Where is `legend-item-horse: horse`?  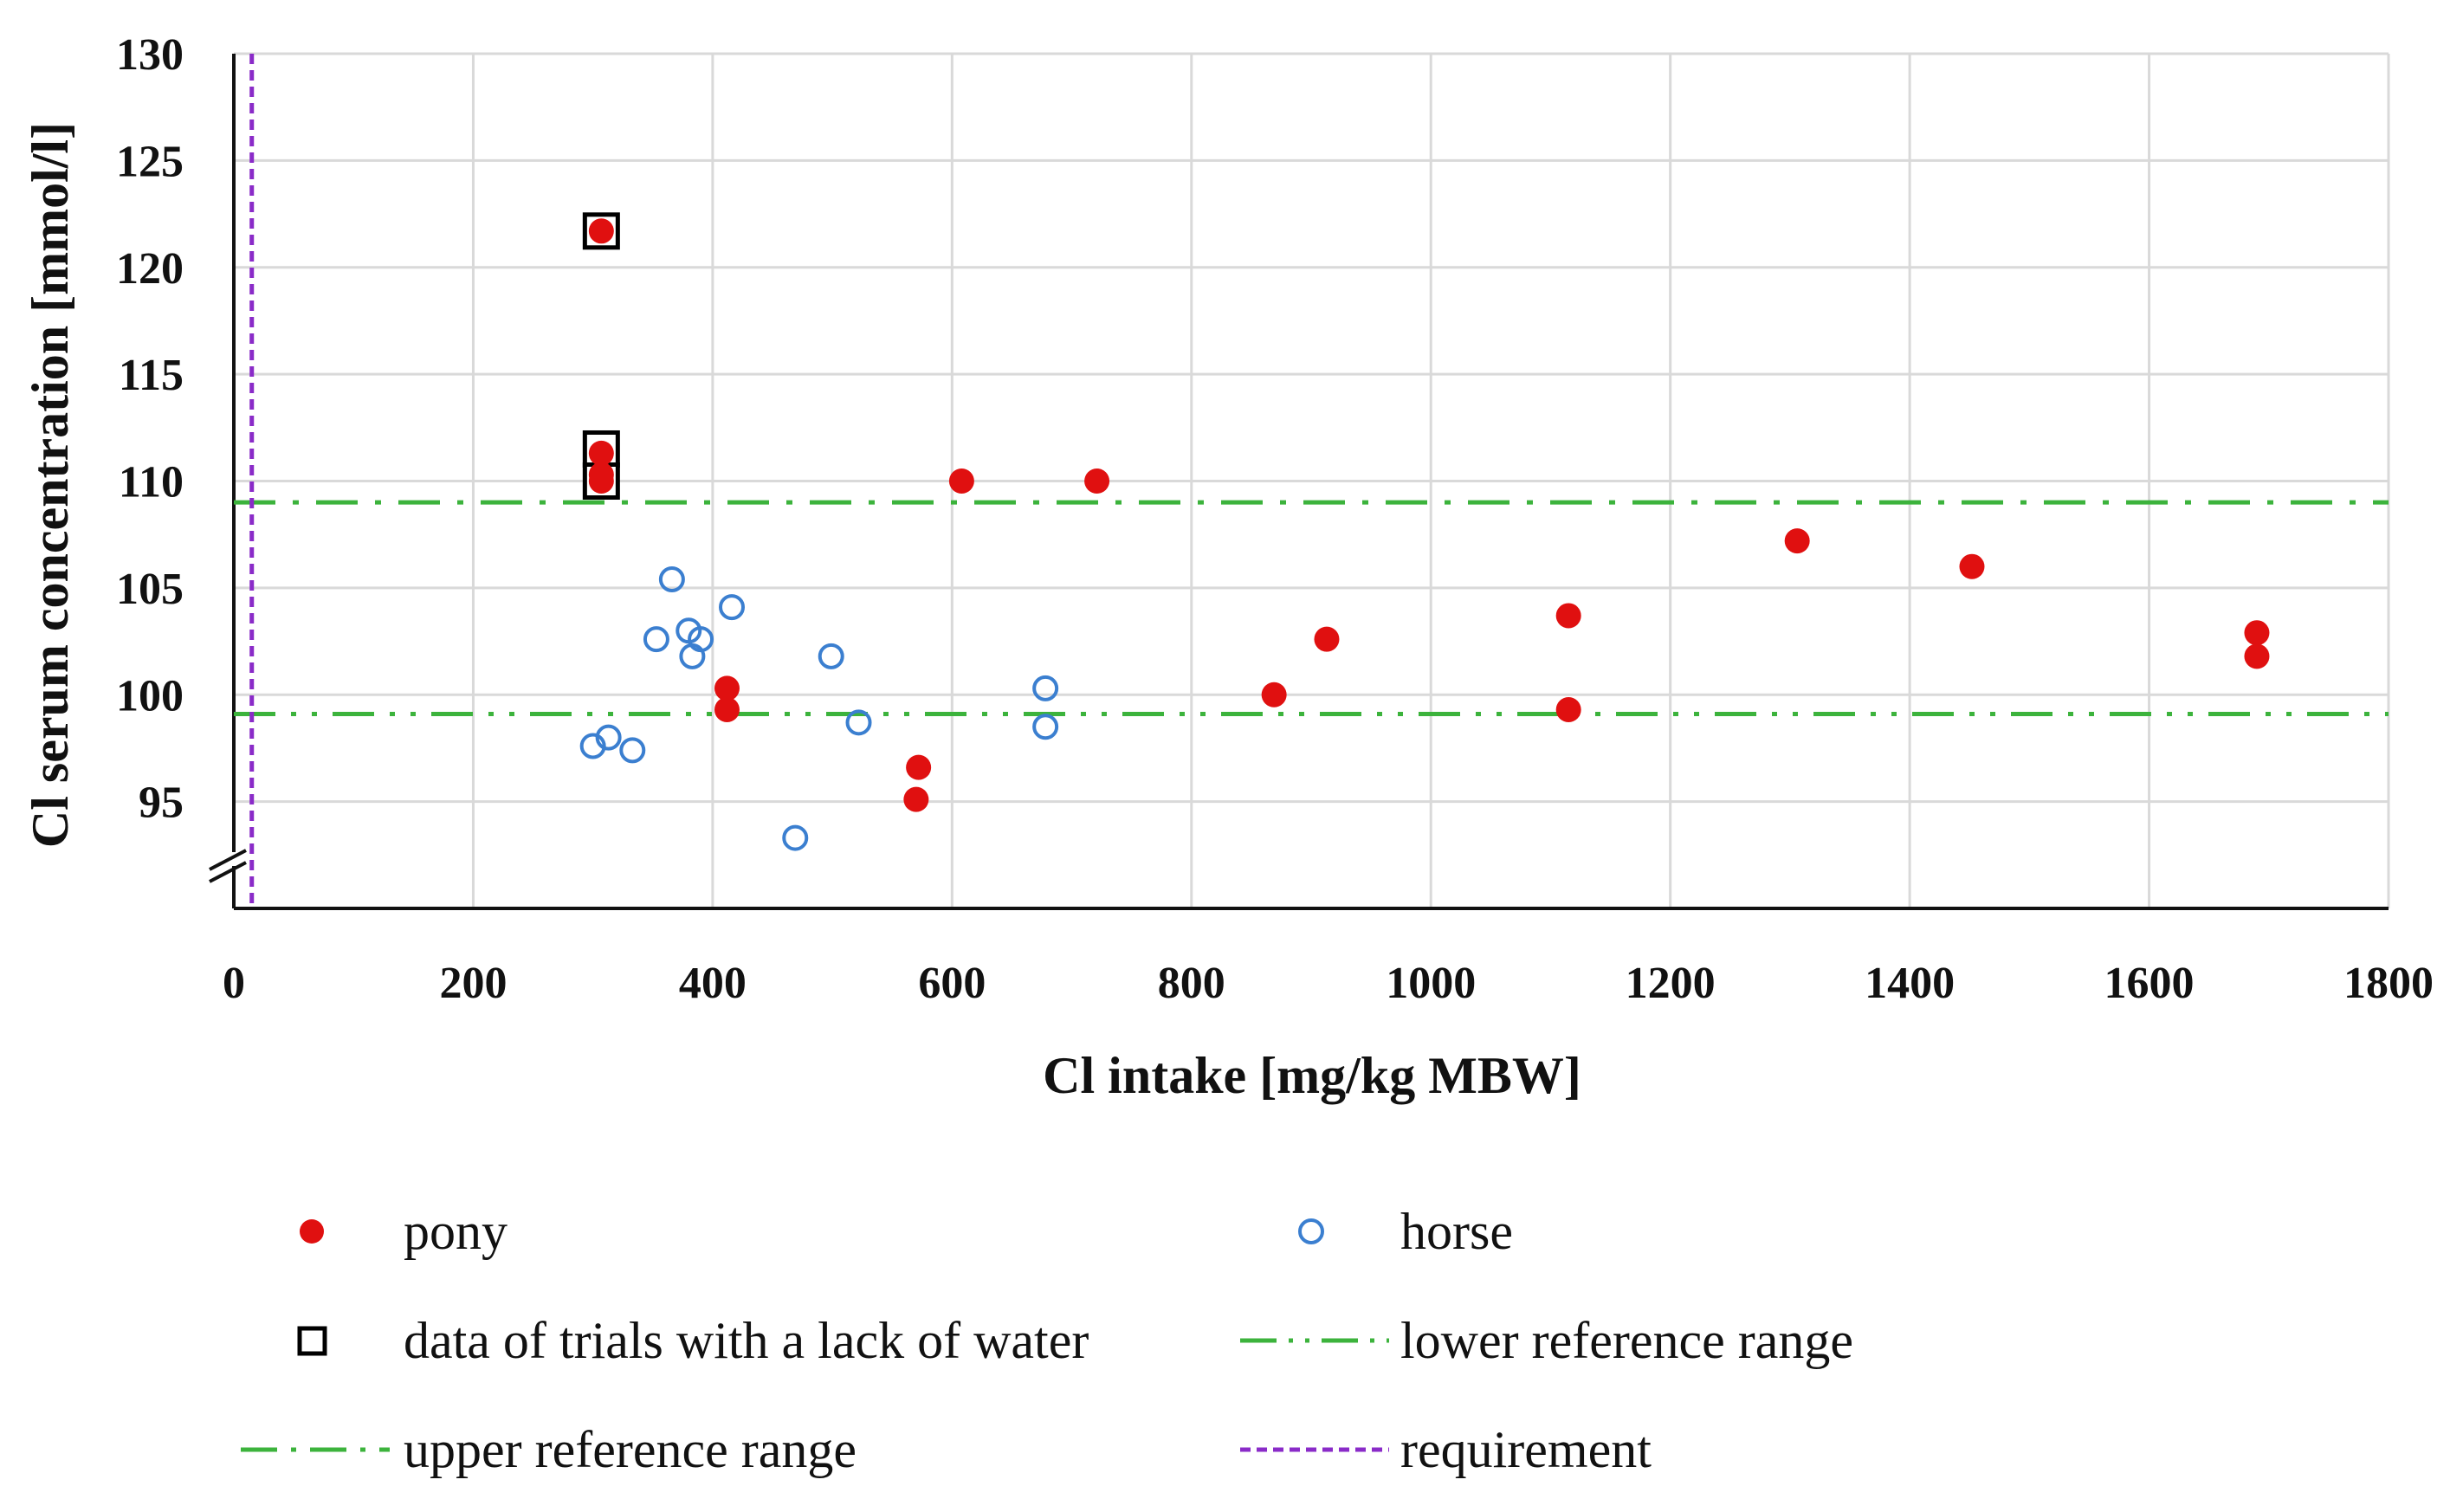 legend-item-horse: horse is located at coordinates (1406, 1231).